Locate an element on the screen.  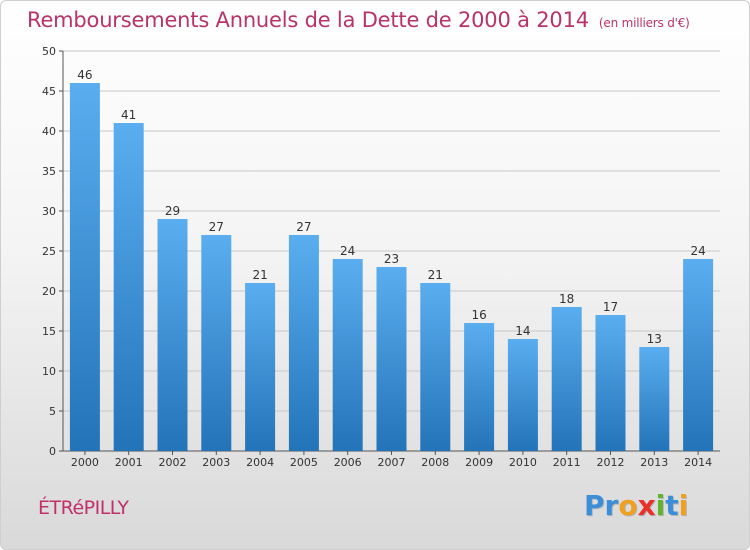
x-tick-label: 2008 is located at coordinates (435, 462).